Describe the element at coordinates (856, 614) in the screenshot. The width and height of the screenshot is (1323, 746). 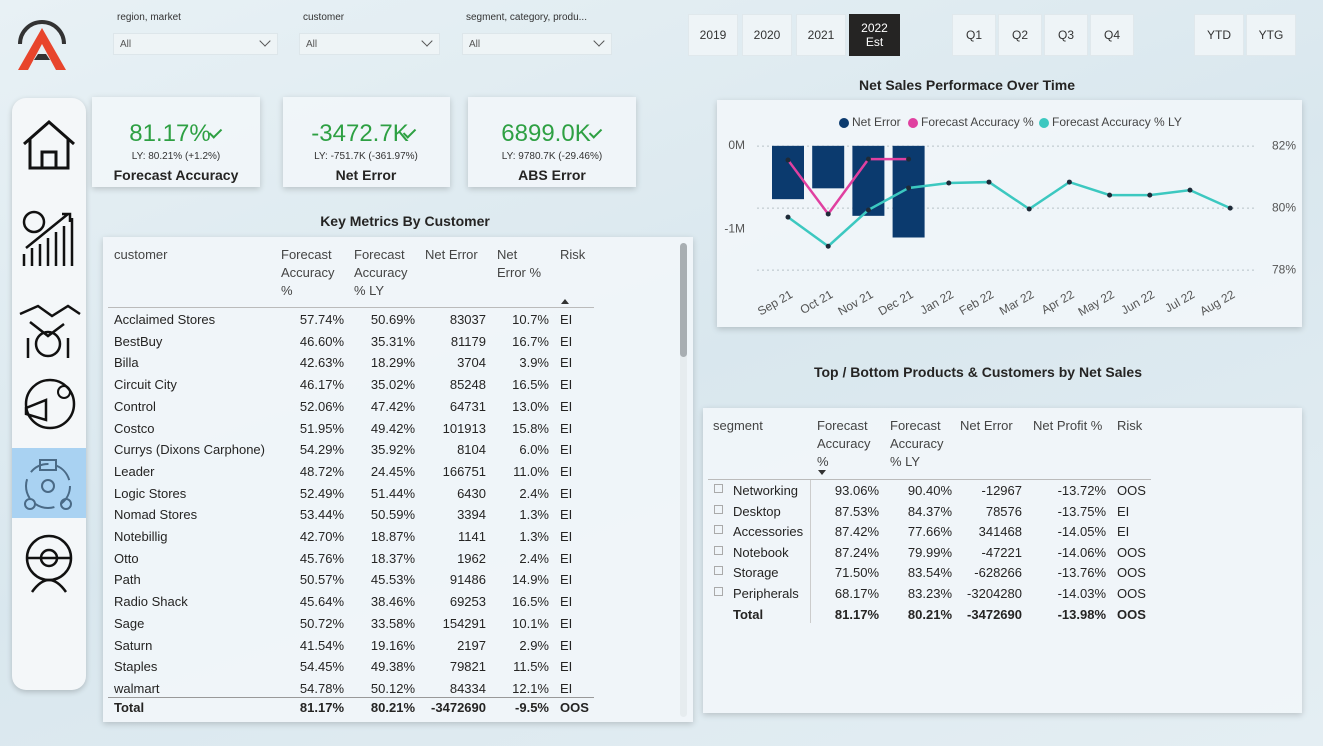
I see `value-cell: 81.17%` at that location.